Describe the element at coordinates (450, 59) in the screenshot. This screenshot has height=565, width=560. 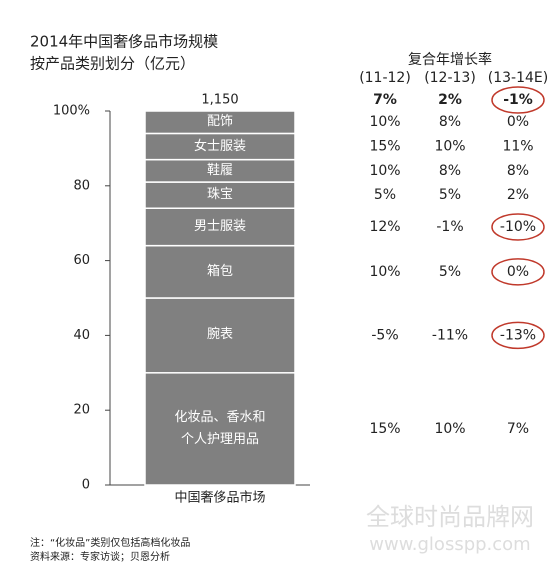
I see `table-title: 复合年增长率` at that location.